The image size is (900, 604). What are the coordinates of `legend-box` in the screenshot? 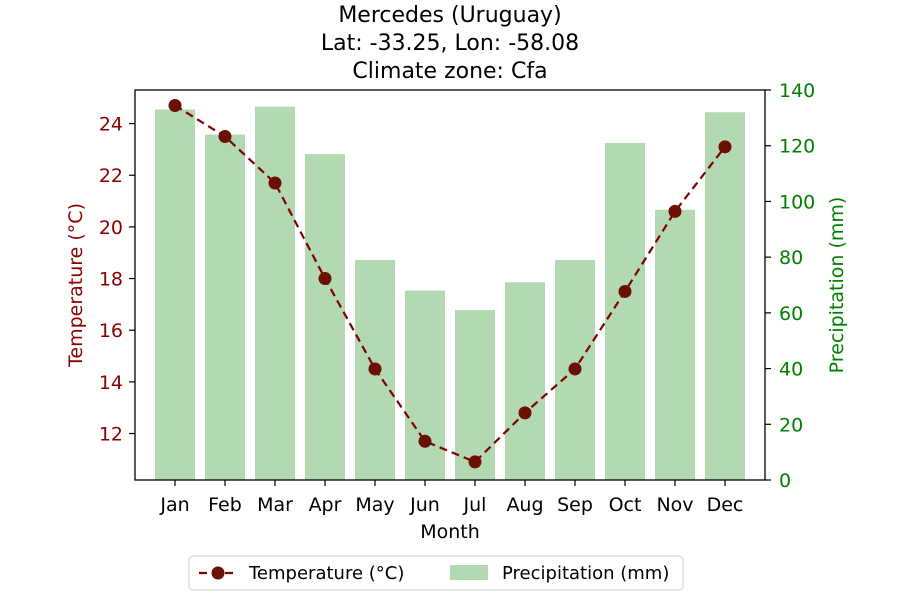 It's located at (436, 573).